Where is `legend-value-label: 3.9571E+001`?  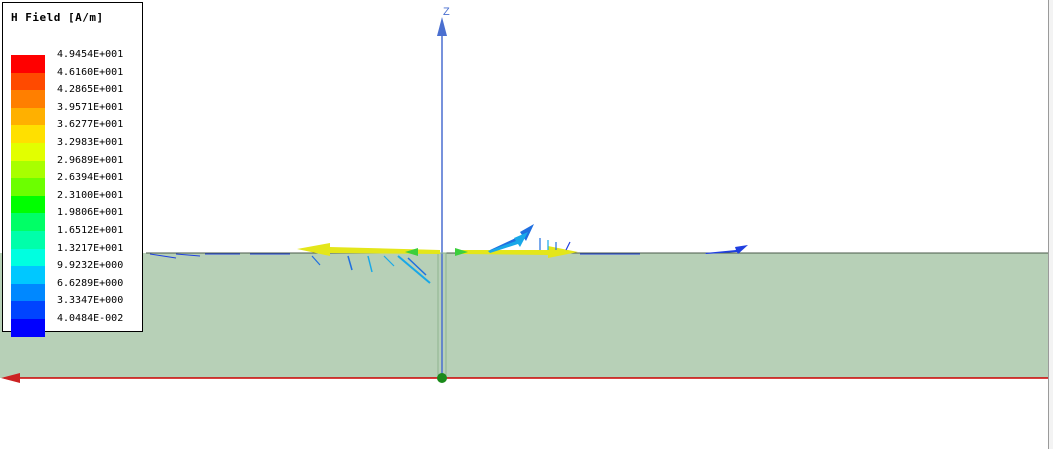
legend-value-label: 3.9571E+001 is located at coordinates (90, 107).